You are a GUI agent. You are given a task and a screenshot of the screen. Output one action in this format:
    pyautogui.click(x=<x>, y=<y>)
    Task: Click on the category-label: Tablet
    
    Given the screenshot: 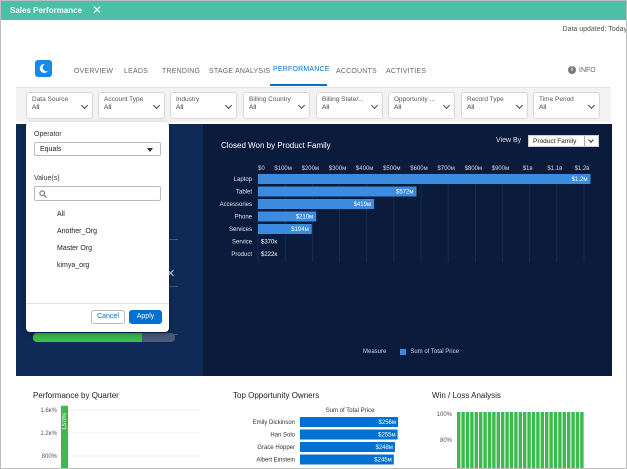 What is the action you would take?
    pyautogui.click(x=244, y=193)
    